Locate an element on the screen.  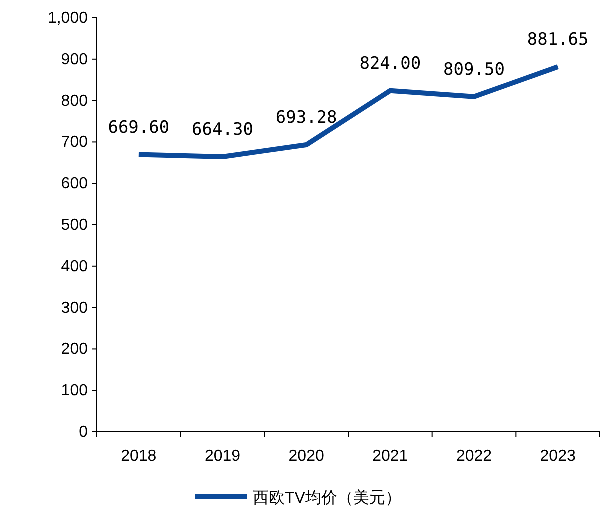
y-tick-label: 1,000 is located at coordinates (68, 18).